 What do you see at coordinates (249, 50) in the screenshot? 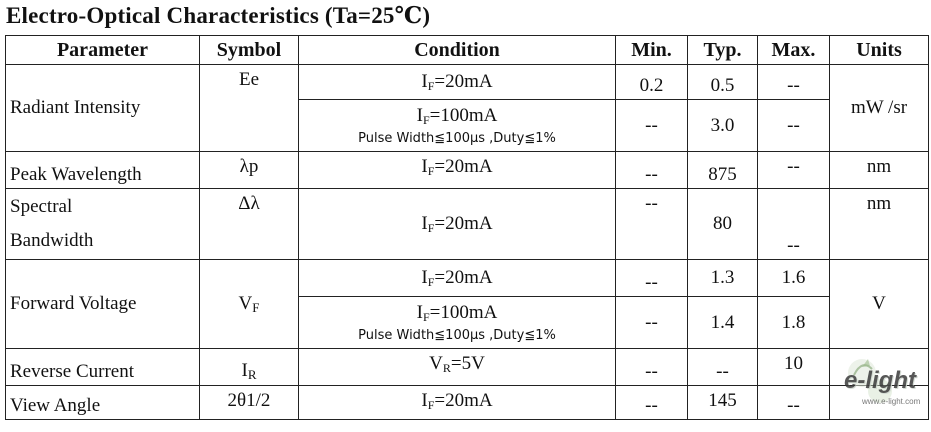
I see `header-symbol: Symbol` at bounding box center [249, 50].